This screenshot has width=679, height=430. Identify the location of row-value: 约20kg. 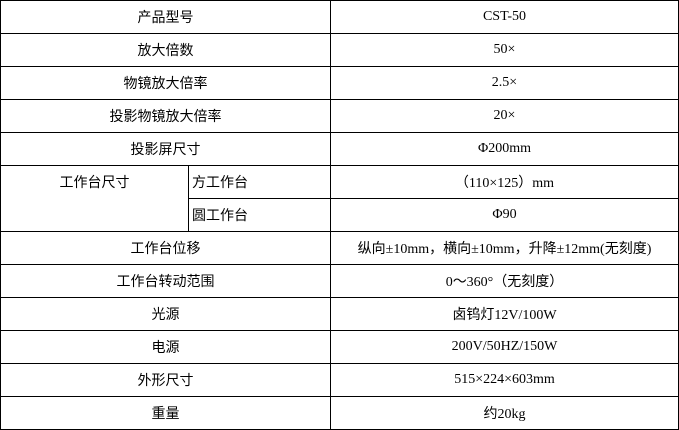
(504, 413).